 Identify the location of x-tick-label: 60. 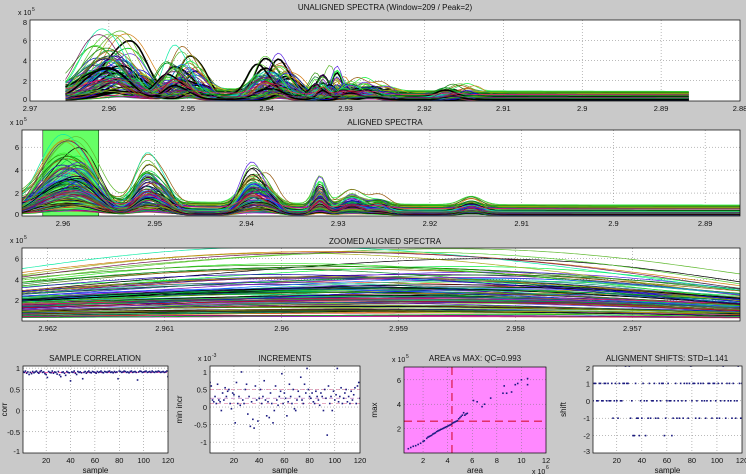
(667, 460).